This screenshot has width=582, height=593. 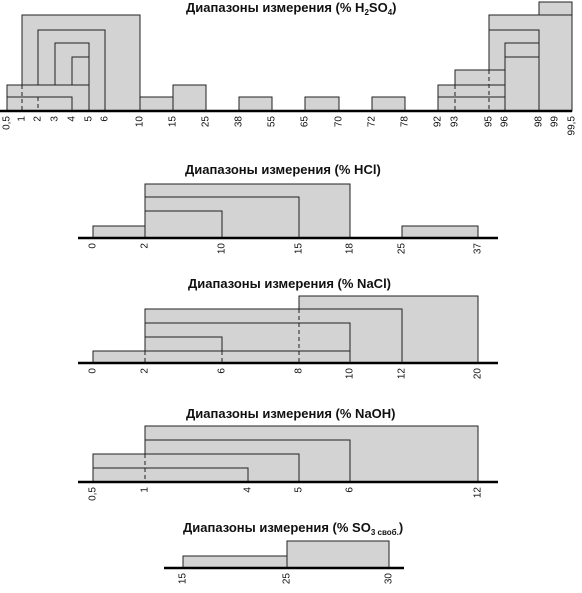 I want to click on h2so4-tick-label: 5, so click(x=89, y=119).